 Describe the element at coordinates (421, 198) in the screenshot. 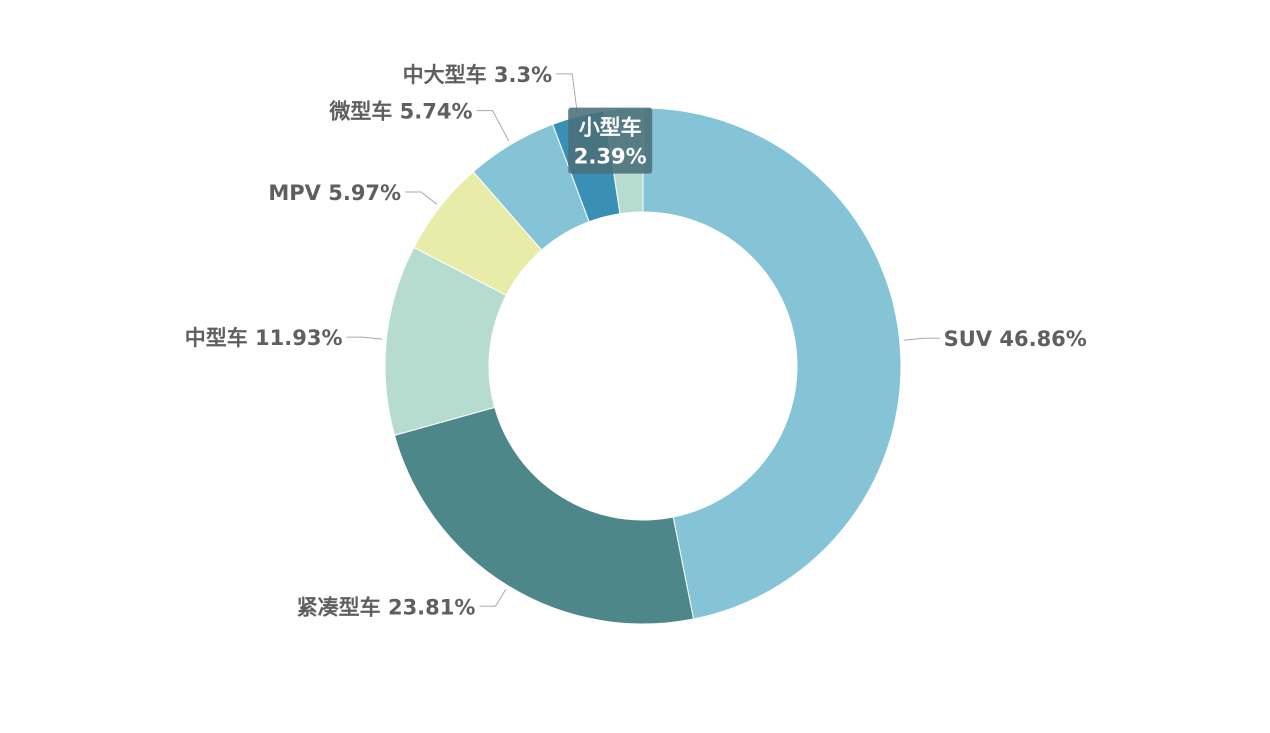

I see `leader-line-mpv` at that location.